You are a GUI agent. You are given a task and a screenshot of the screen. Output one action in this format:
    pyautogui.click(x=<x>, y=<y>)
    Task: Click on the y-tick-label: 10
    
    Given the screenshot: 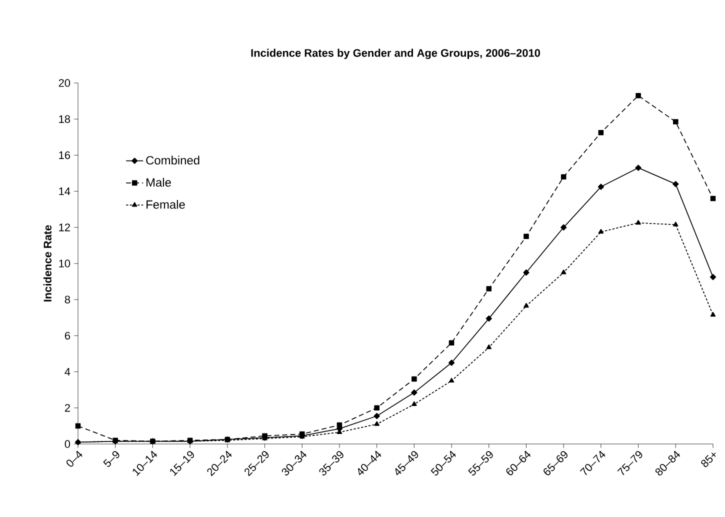 What is the action you would take?
    pyautogui.click(x=64, y=264)
    